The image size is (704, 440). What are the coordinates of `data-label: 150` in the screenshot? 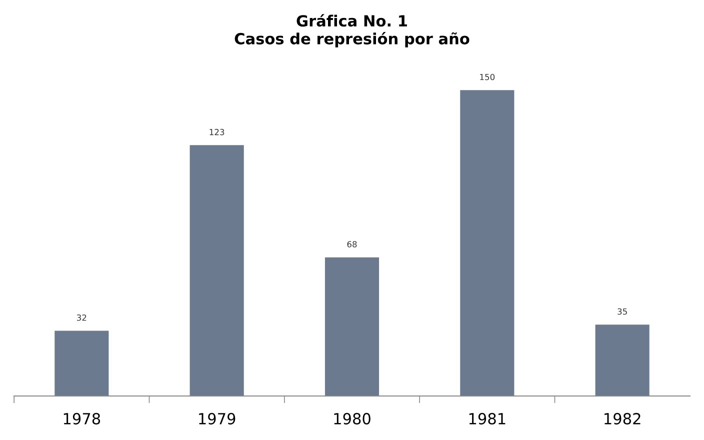 It's located at (487, 77).